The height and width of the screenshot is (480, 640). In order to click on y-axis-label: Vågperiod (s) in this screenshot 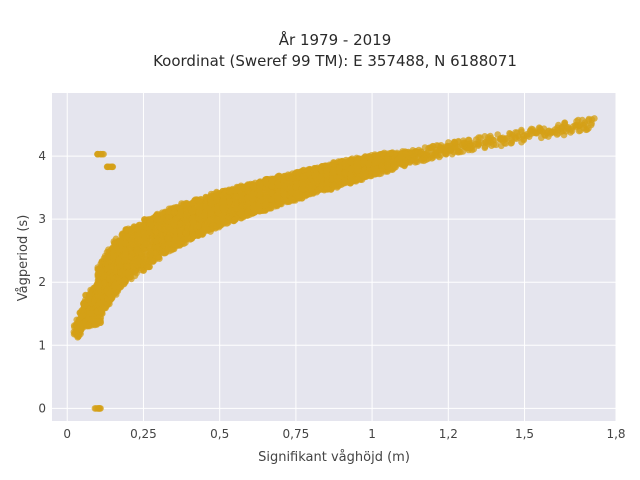, I will do `click(23, 258)`.